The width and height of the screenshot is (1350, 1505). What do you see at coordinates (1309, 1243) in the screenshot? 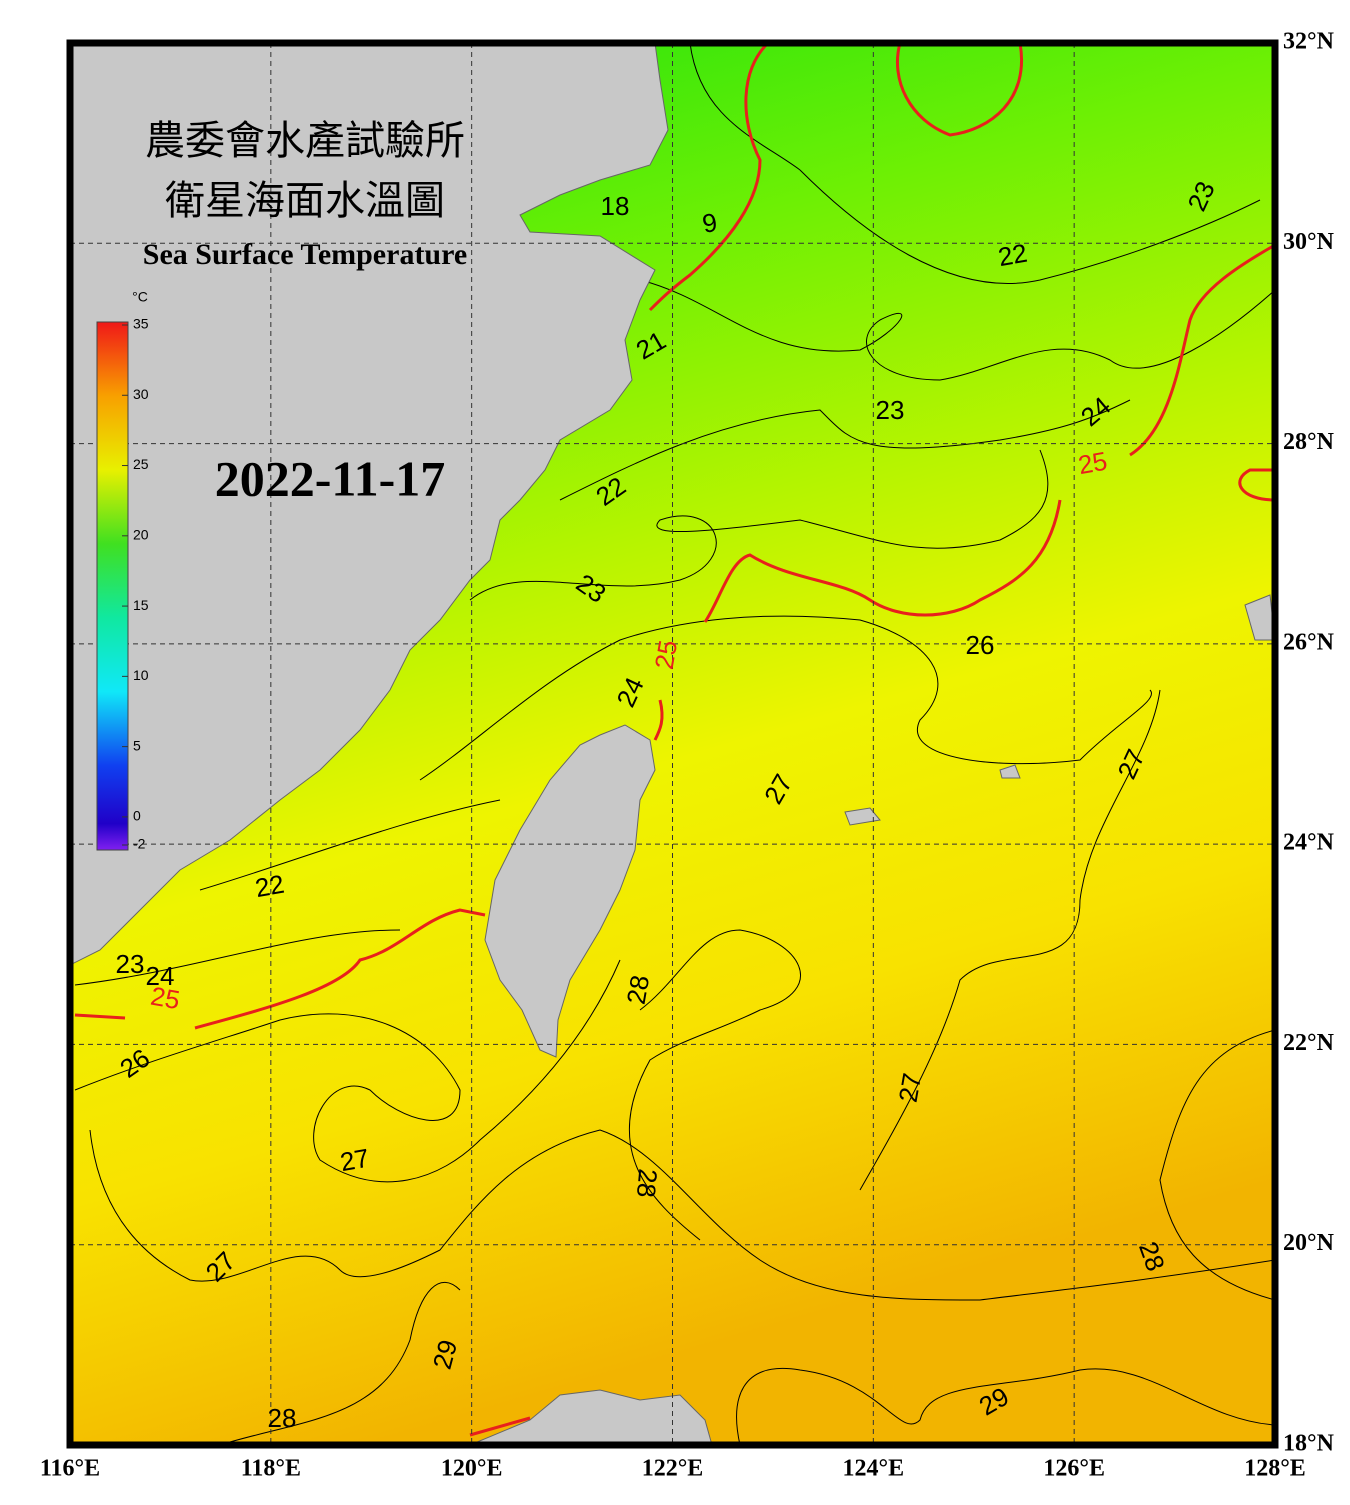
I see `lat-label: 20°N` at bounding box center [1309, 1243].